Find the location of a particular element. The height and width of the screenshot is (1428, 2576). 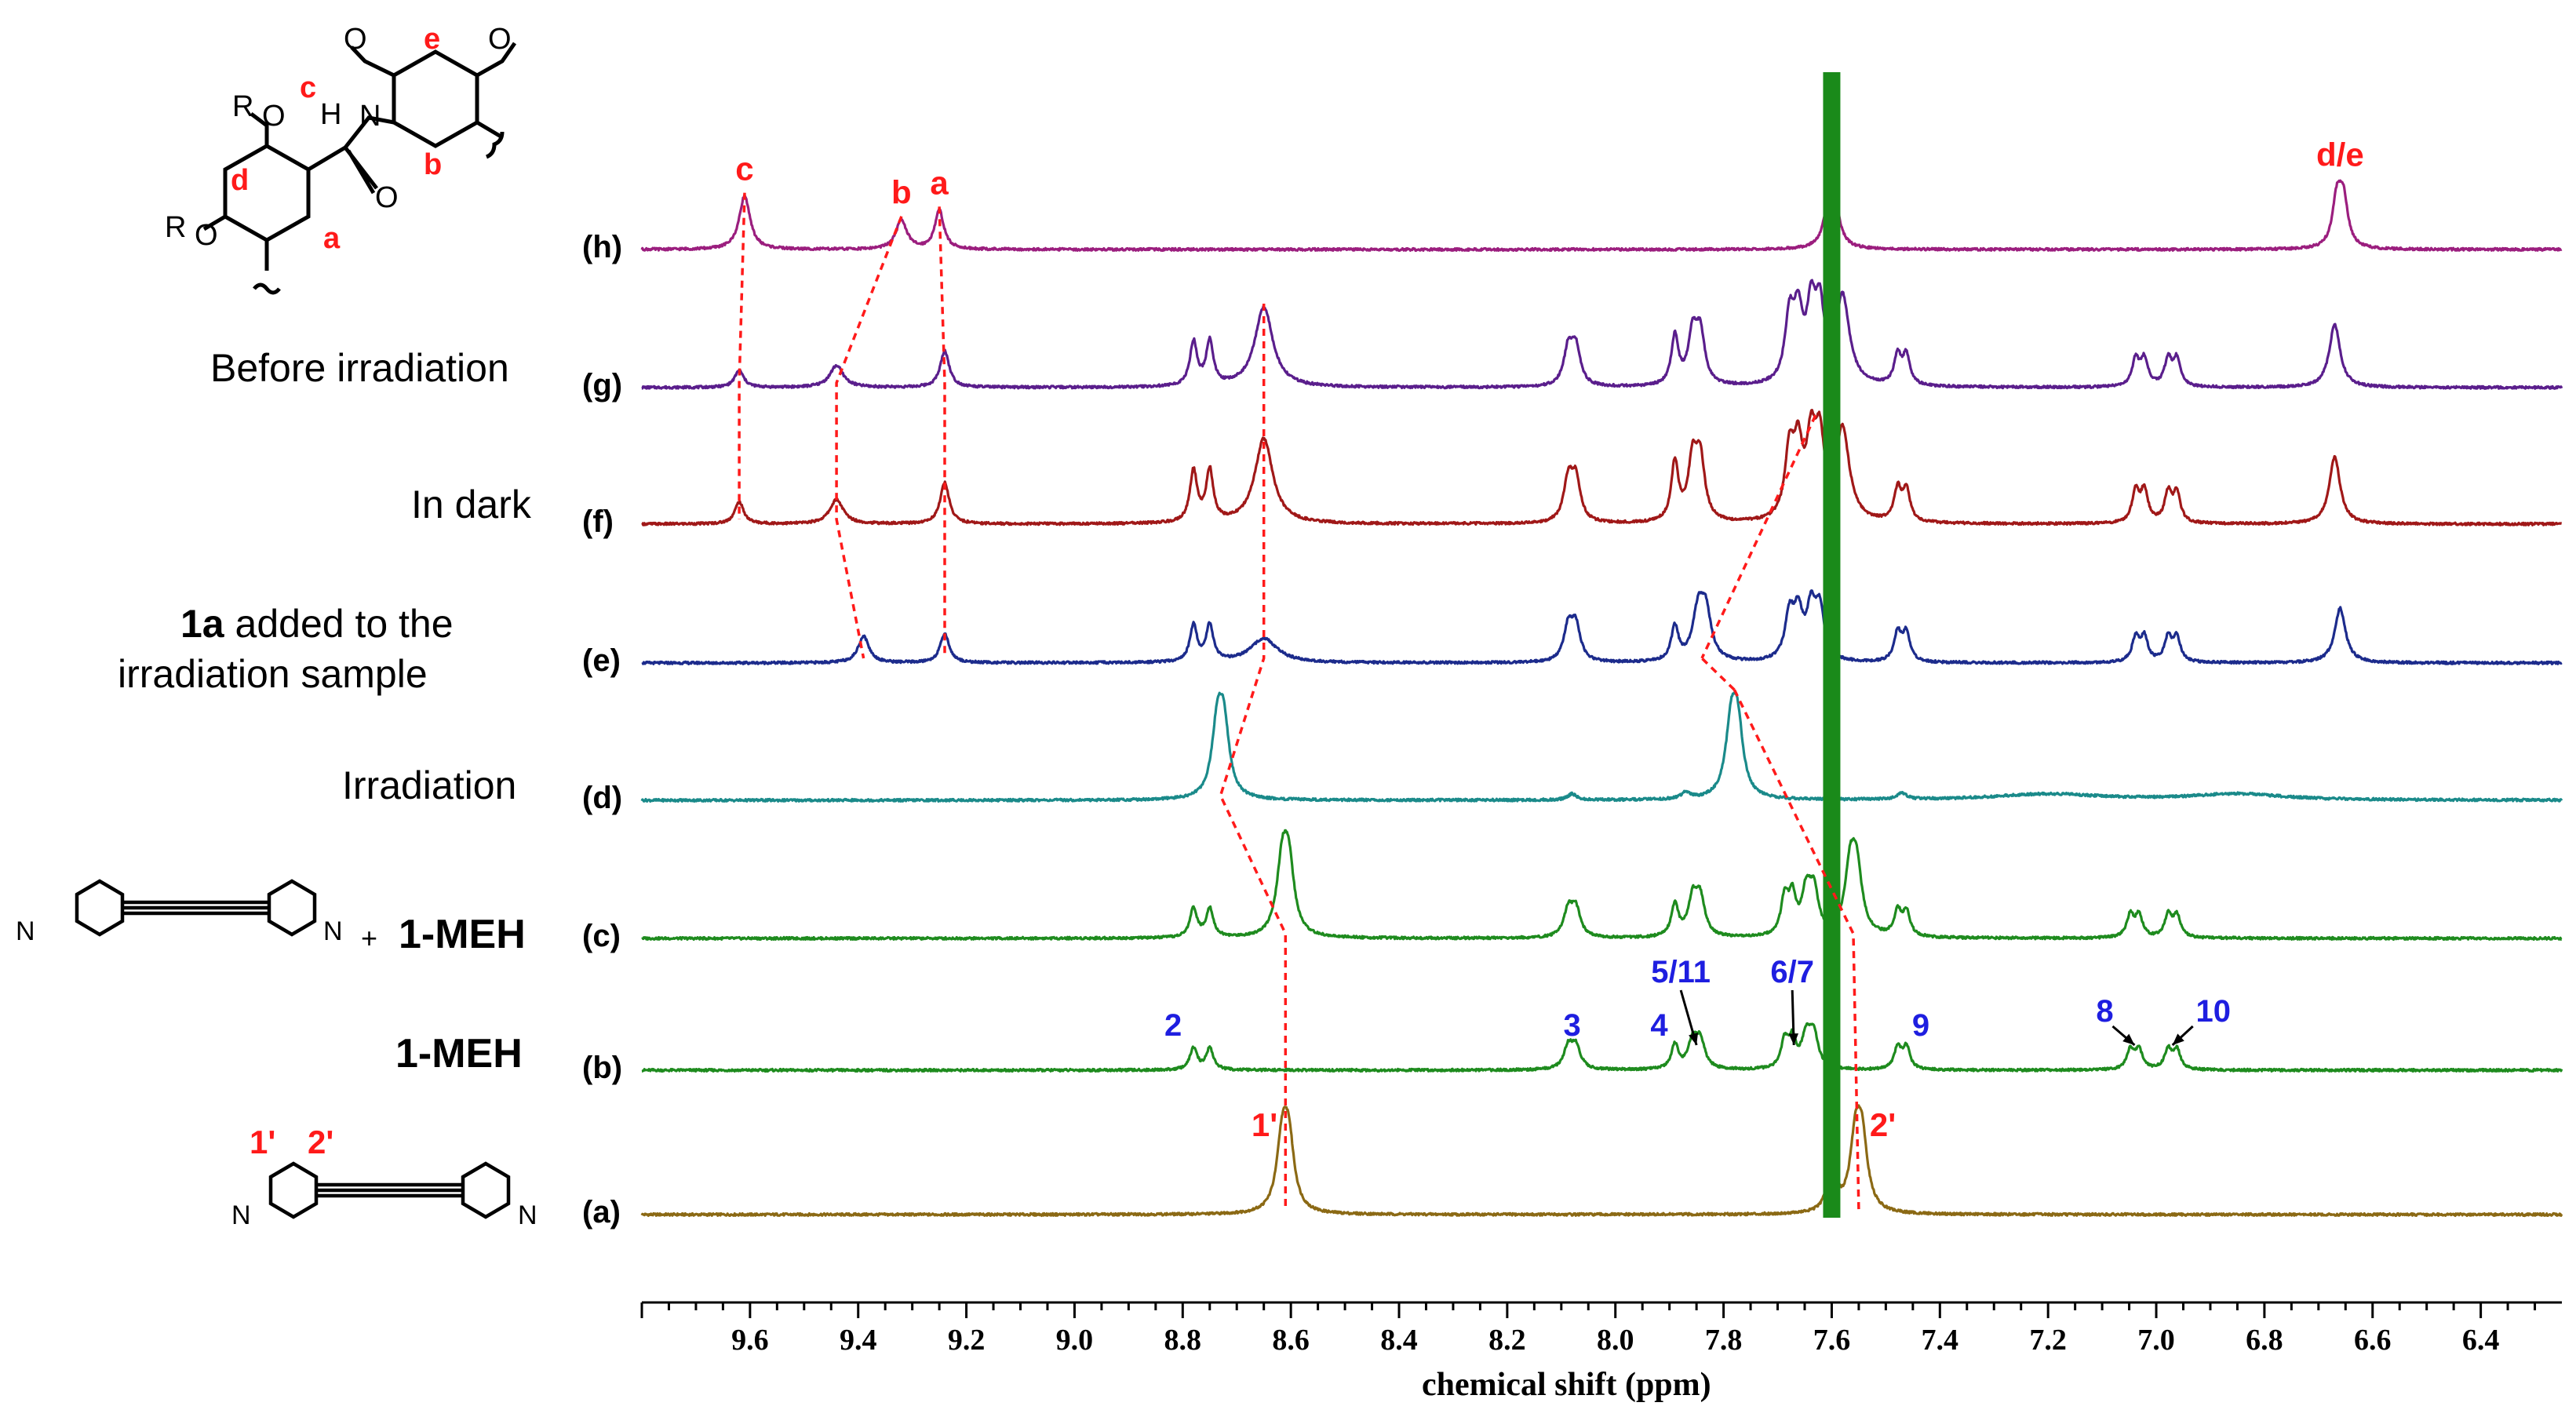

peak-label-red-0: c is located at coordinates (744, 169).